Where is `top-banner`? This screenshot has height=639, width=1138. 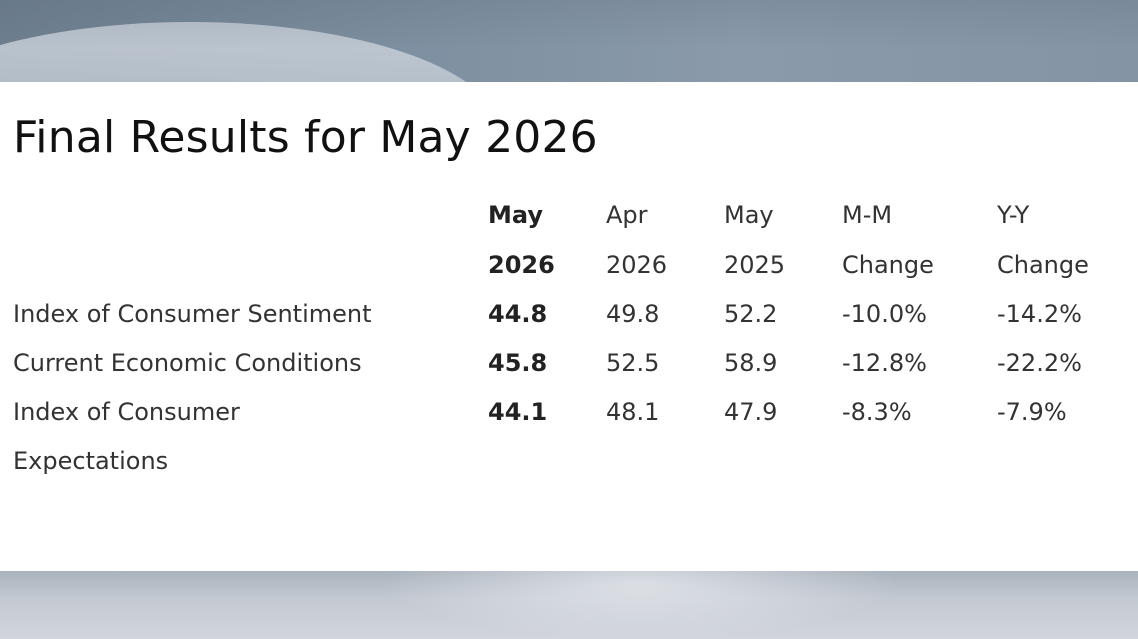
top-banner is located at coordinates (569, 41).